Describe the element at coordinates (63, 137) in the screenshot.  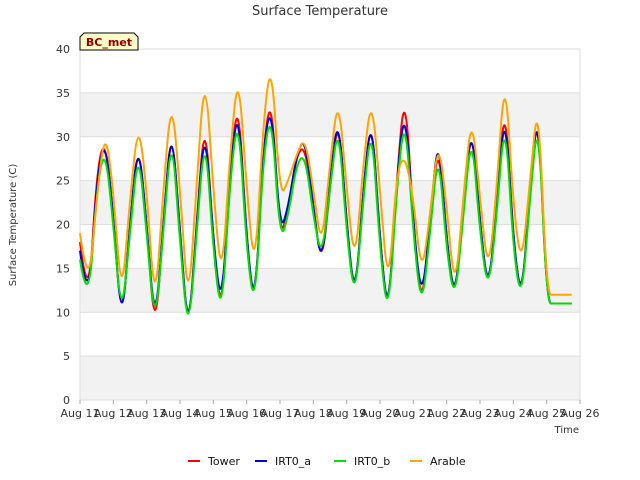
I see `y-tick-label: 30` at that location.